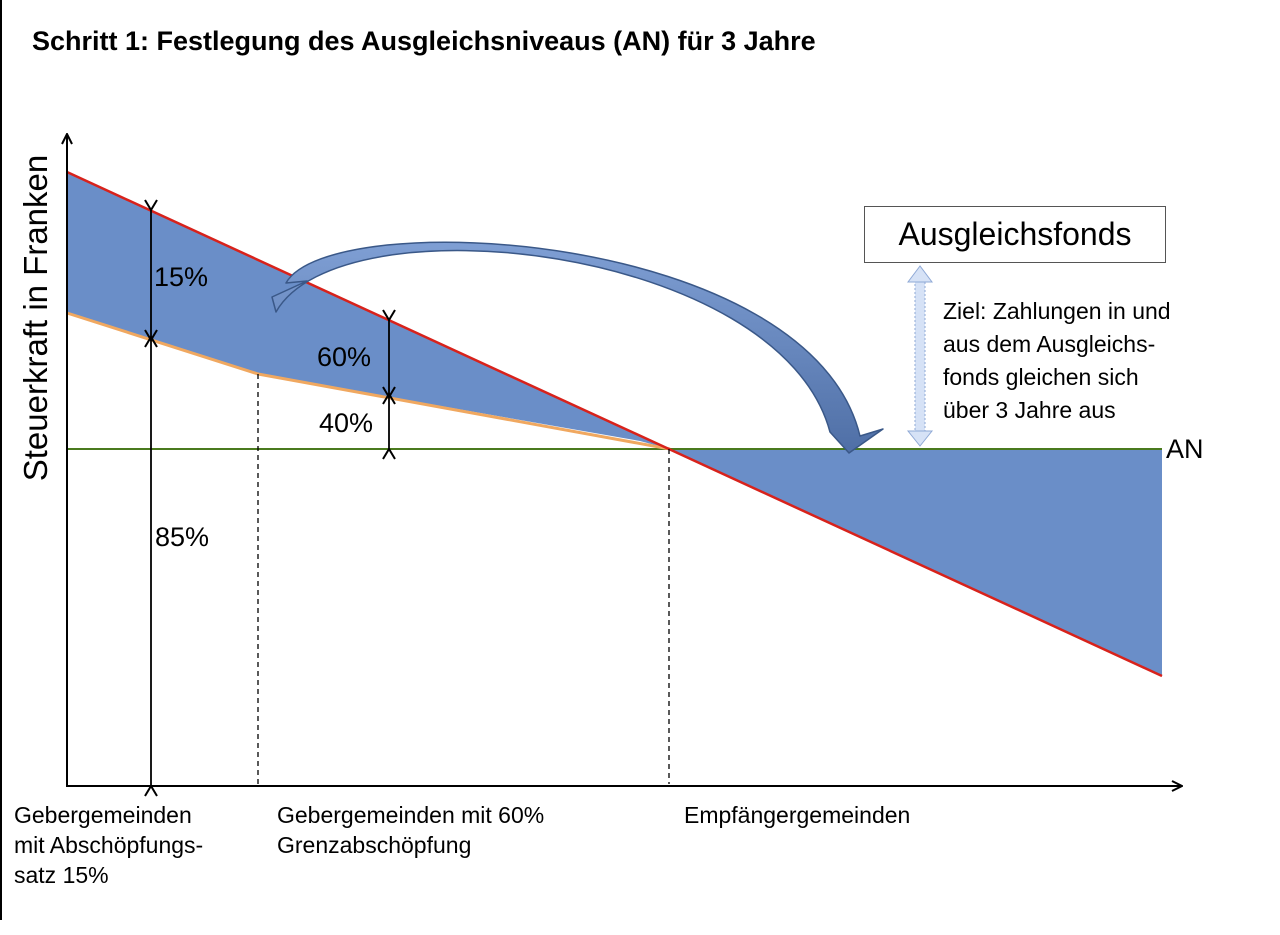 The image size is (1280, 935). I want to click on transfer-curved-arrow, so click(577, 347).